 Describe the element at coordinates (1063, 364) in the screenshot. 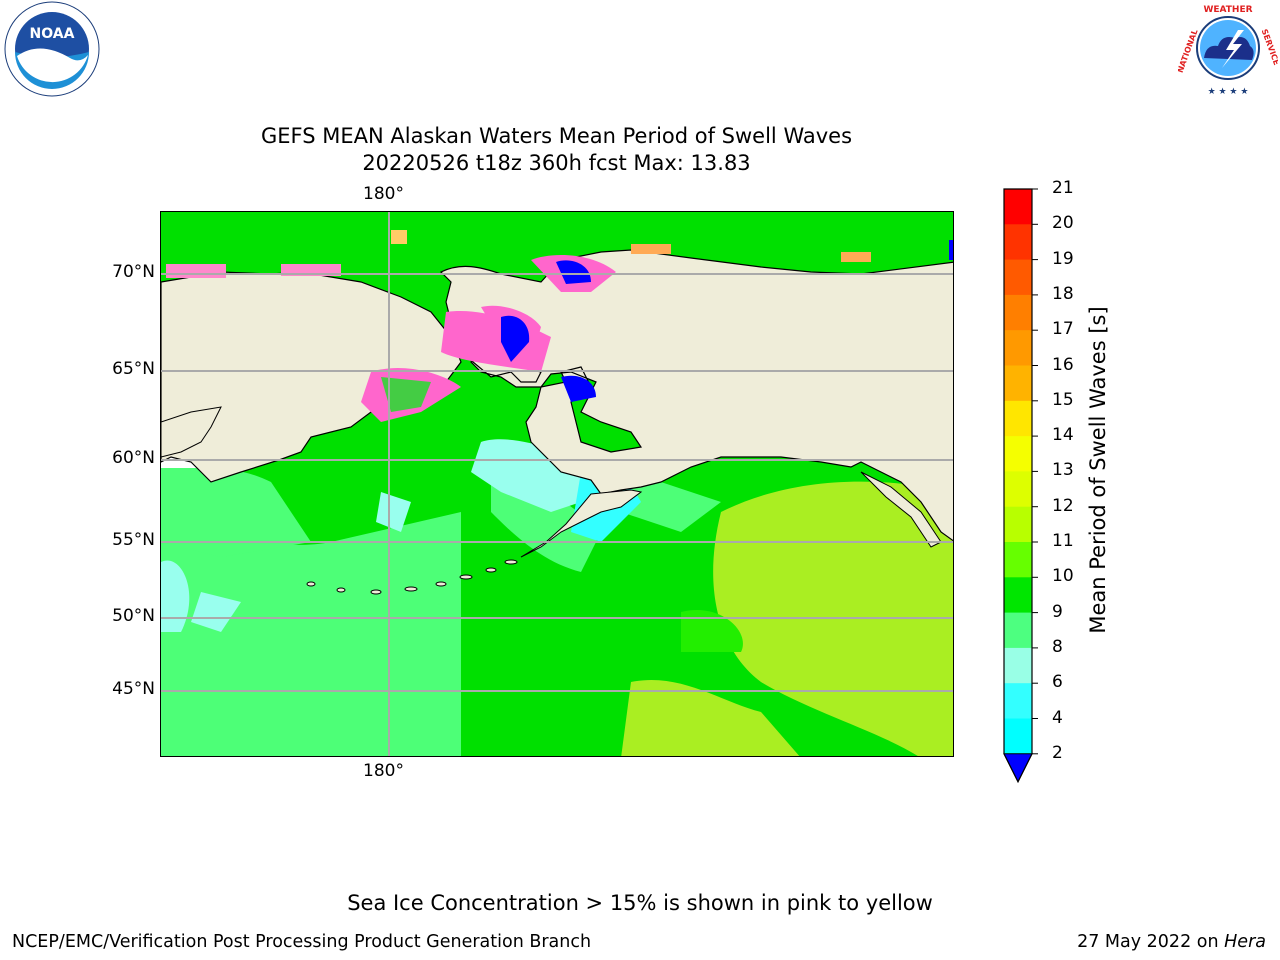

I see `colorbar-tick-label: 16` at that location.